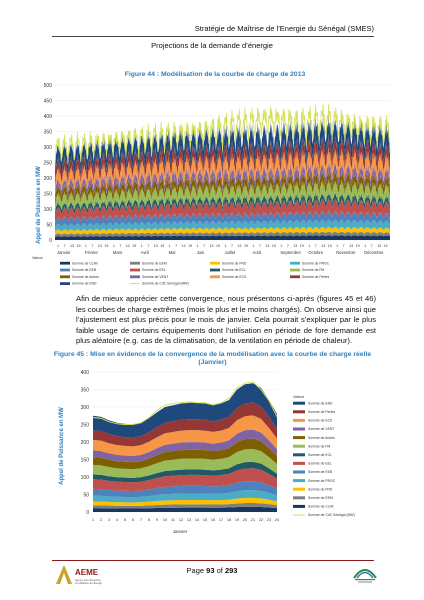 The height and width of the screenshot is (600, 424). What do you see at coordinates (154, 263) in the screenshot?
I see `legend-label: Somme de EEM` at bounding box center [154, 263].